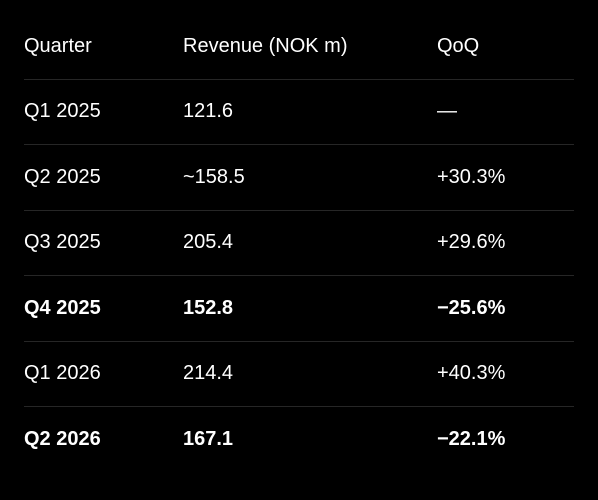 This screenshot has height=500, width=598. I want to click on table-cell: ~158.5, so click(214, 176).